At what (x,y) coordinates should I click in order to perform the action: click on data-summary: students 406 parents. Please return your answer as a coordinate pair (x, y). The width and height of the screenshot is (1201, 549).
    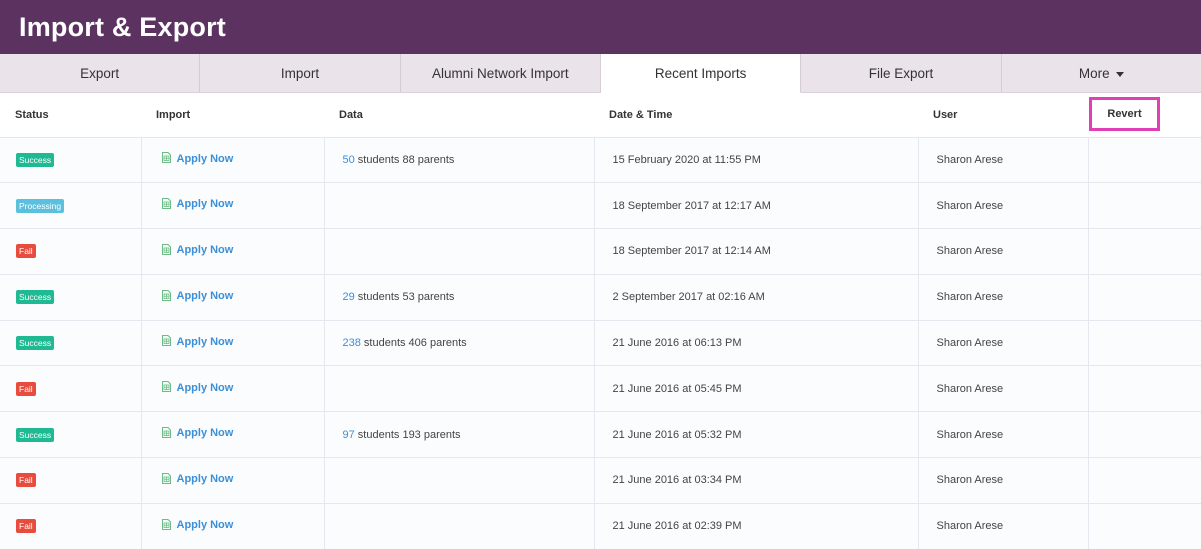
    Looking at the image, I should click on (413, 343).